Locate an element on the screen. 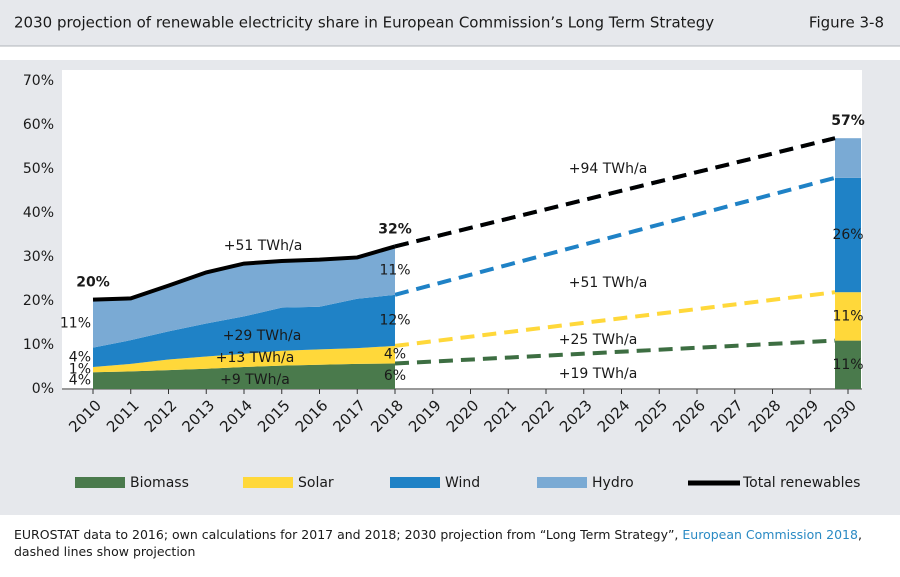 Image resolution: width=900 pixels, height=577 pixels. y-tick-label: 30% is located at coordinates (38, 257).